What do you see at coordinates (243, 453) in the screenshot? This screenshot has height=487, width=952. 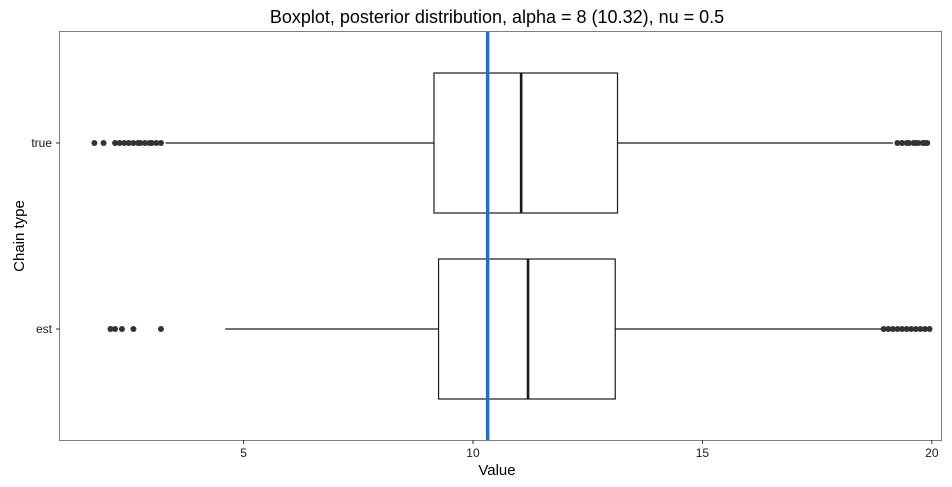 I see `x-tick-label: 5` at bounding box center [243, 453].